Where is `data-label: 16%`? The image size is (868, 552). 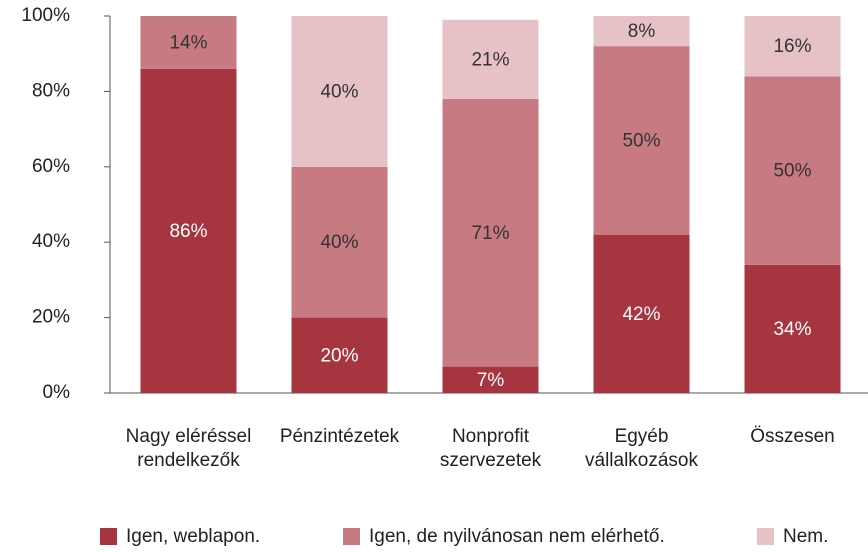 data-label: 16% is located at coordinates (792, 46).